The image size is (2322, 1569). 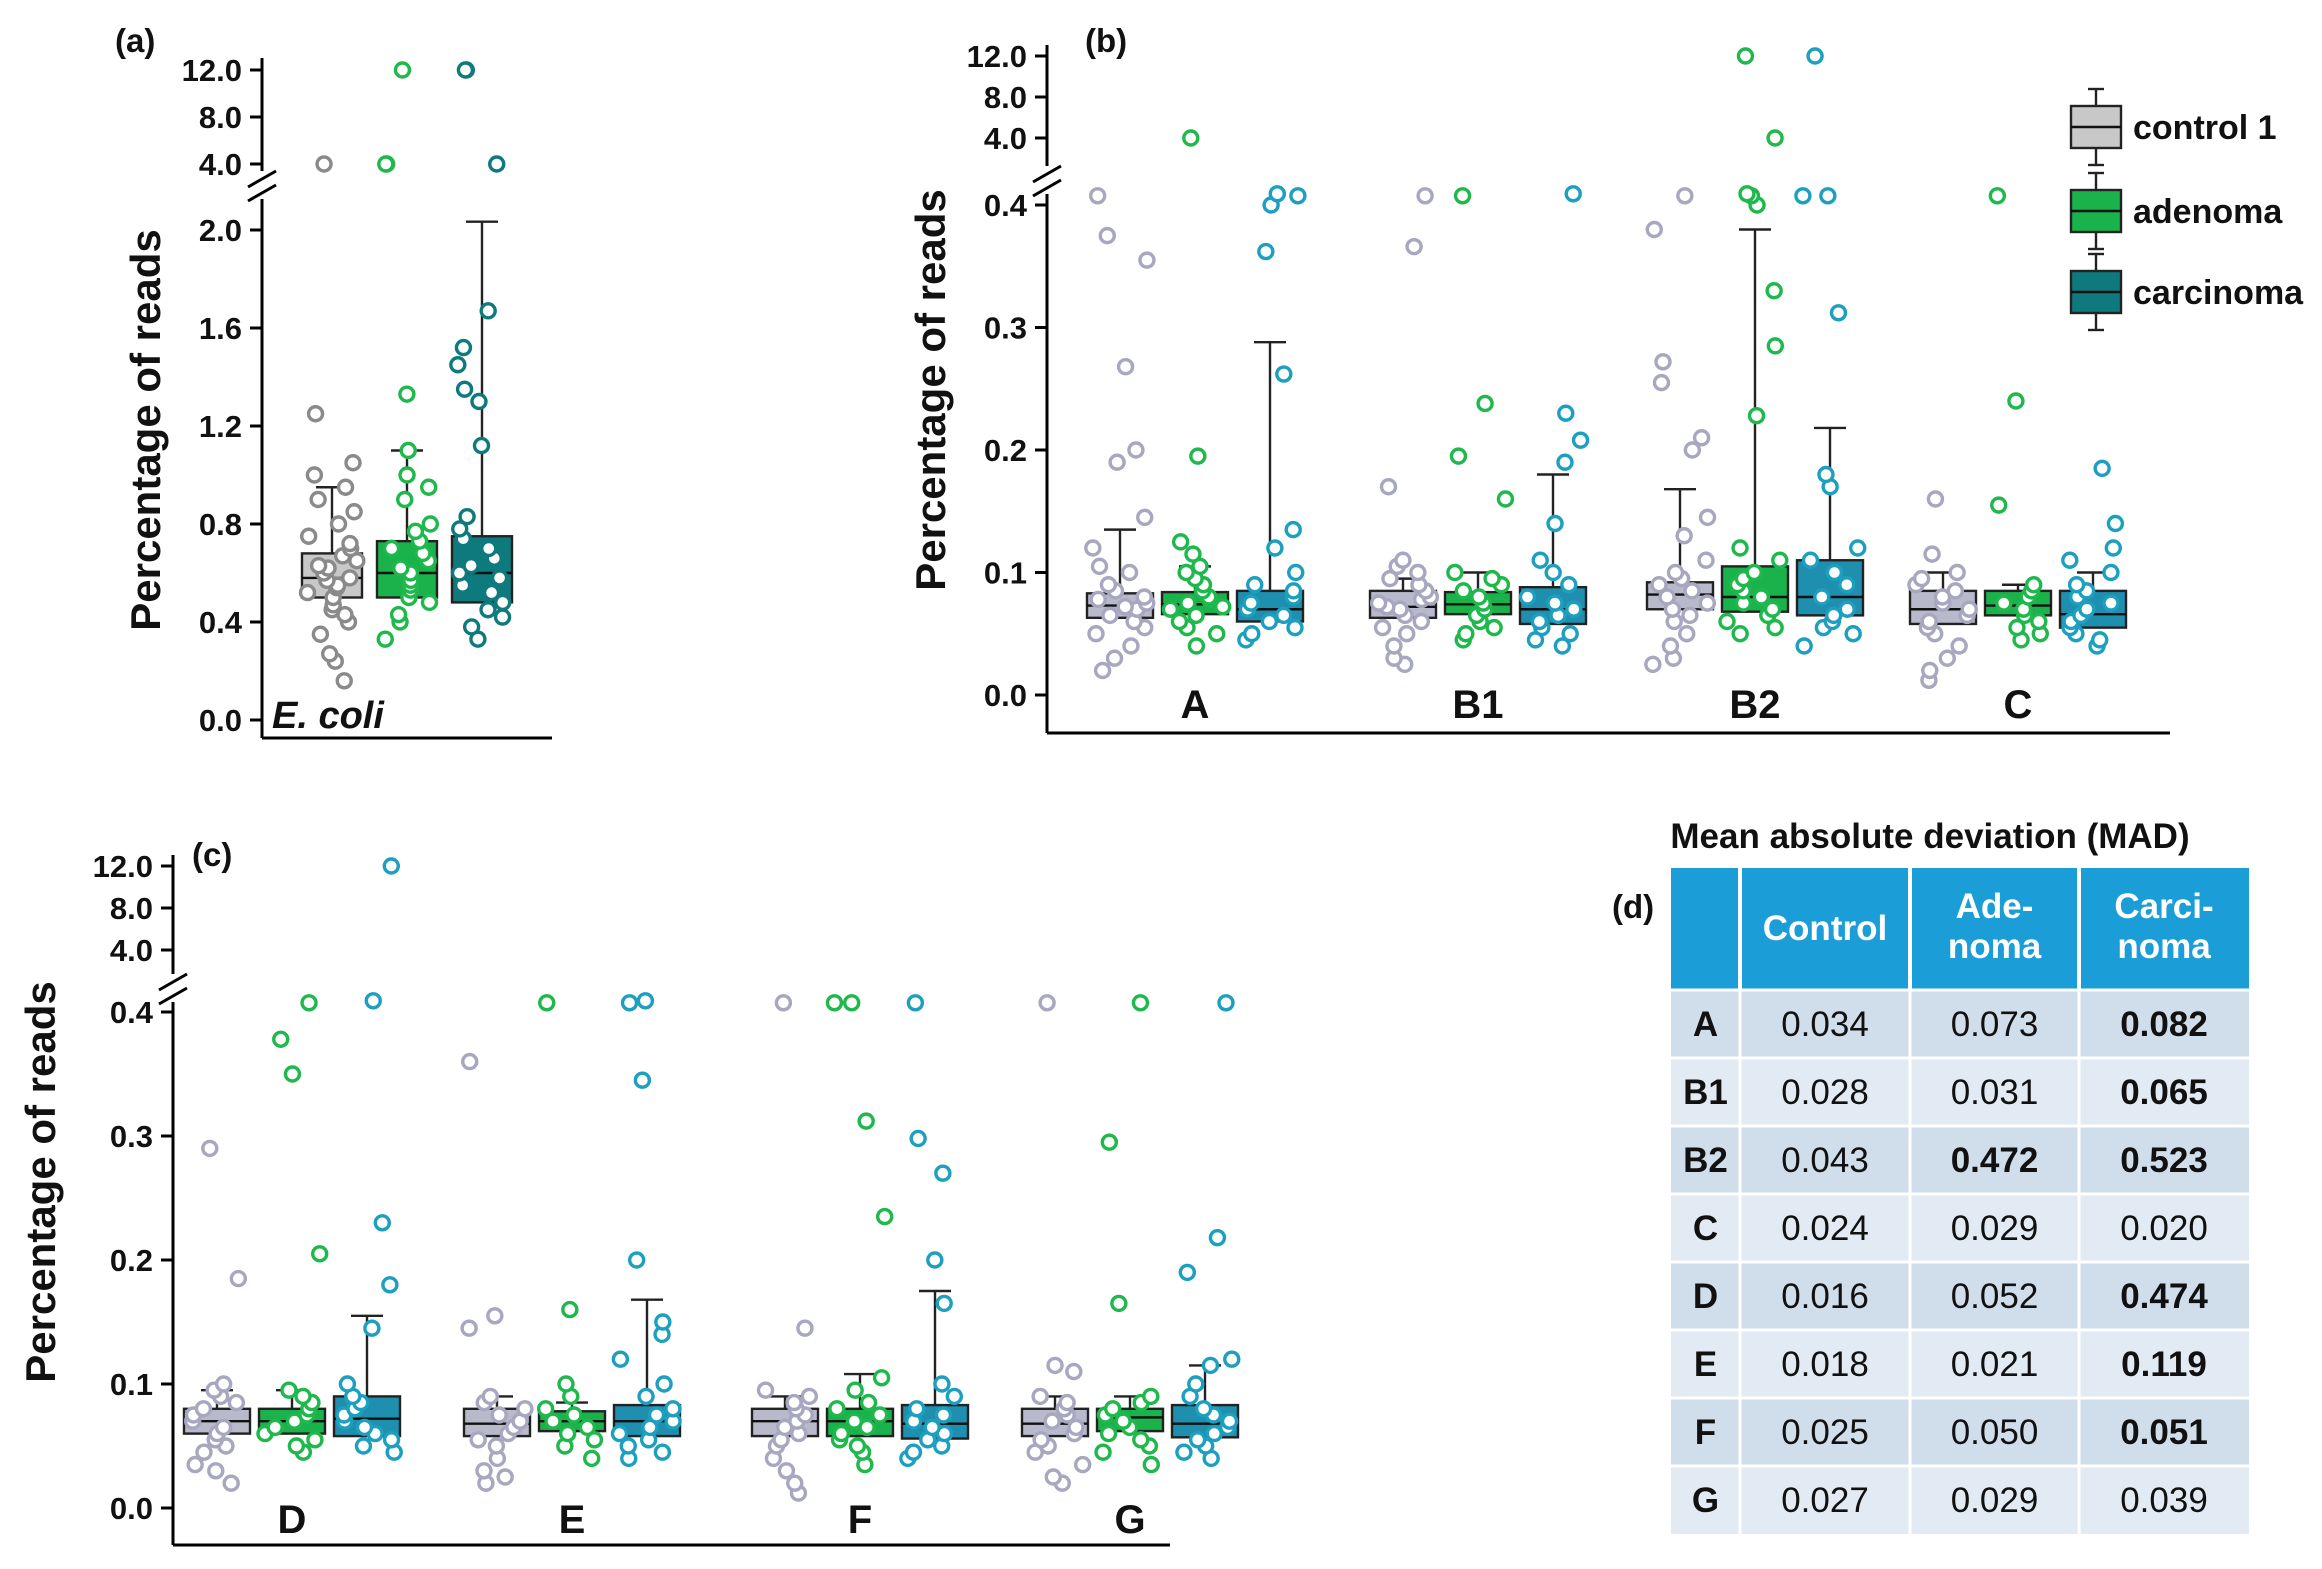 I want to click on legend: control 1 adenoma carcinoma, so click(x=2186, y=209).